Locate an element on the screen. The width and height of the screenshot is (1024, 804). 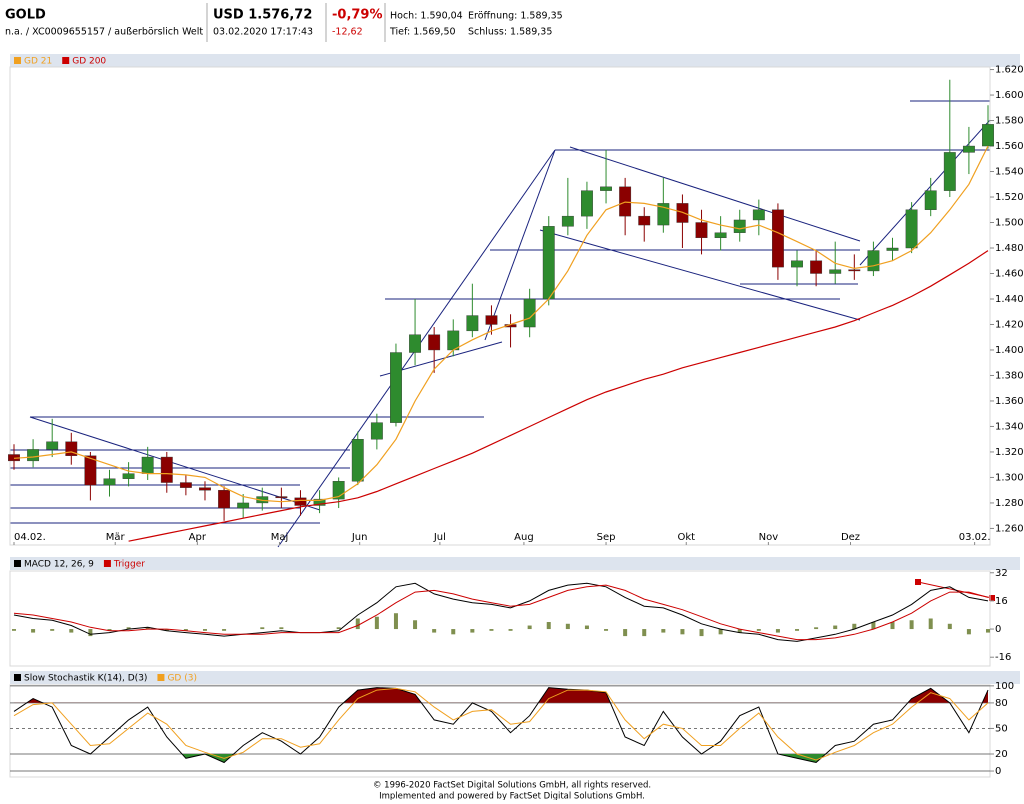
legend-label: GD 21 is located at coordinates (38, 62).